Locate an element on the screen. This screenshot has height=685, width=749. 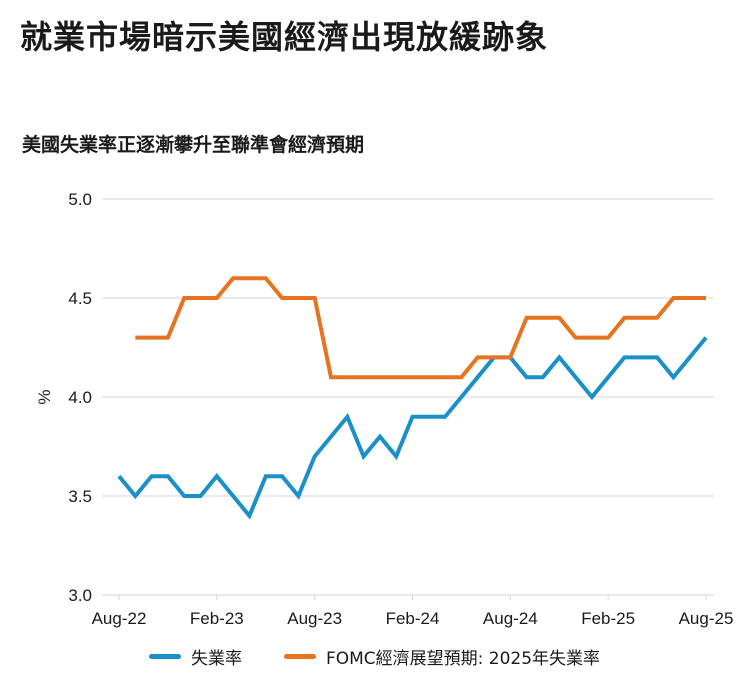
x-tick-label: Aug-22 is located at coordinates (119, 618).